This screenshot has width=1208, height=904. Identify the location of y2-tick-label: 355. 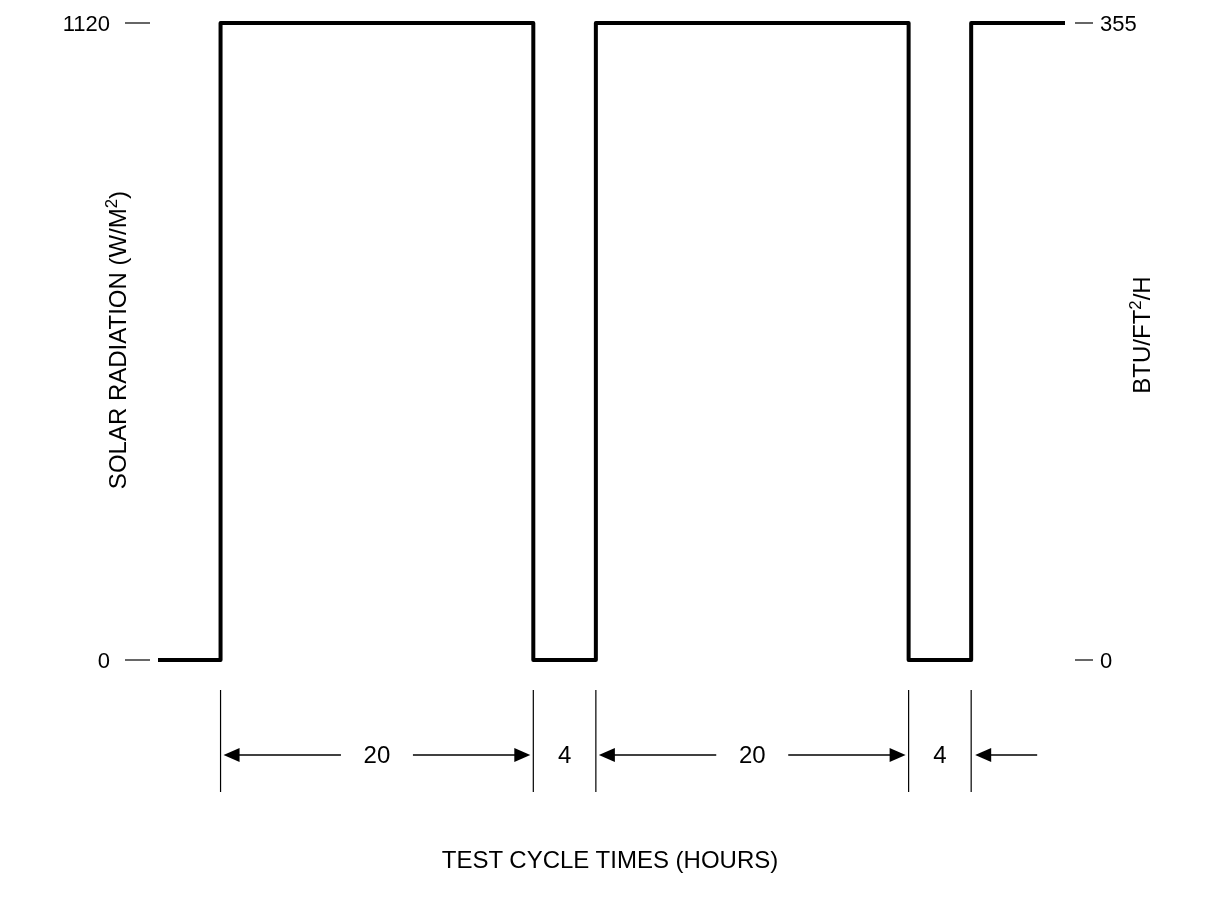
(1118, 23).